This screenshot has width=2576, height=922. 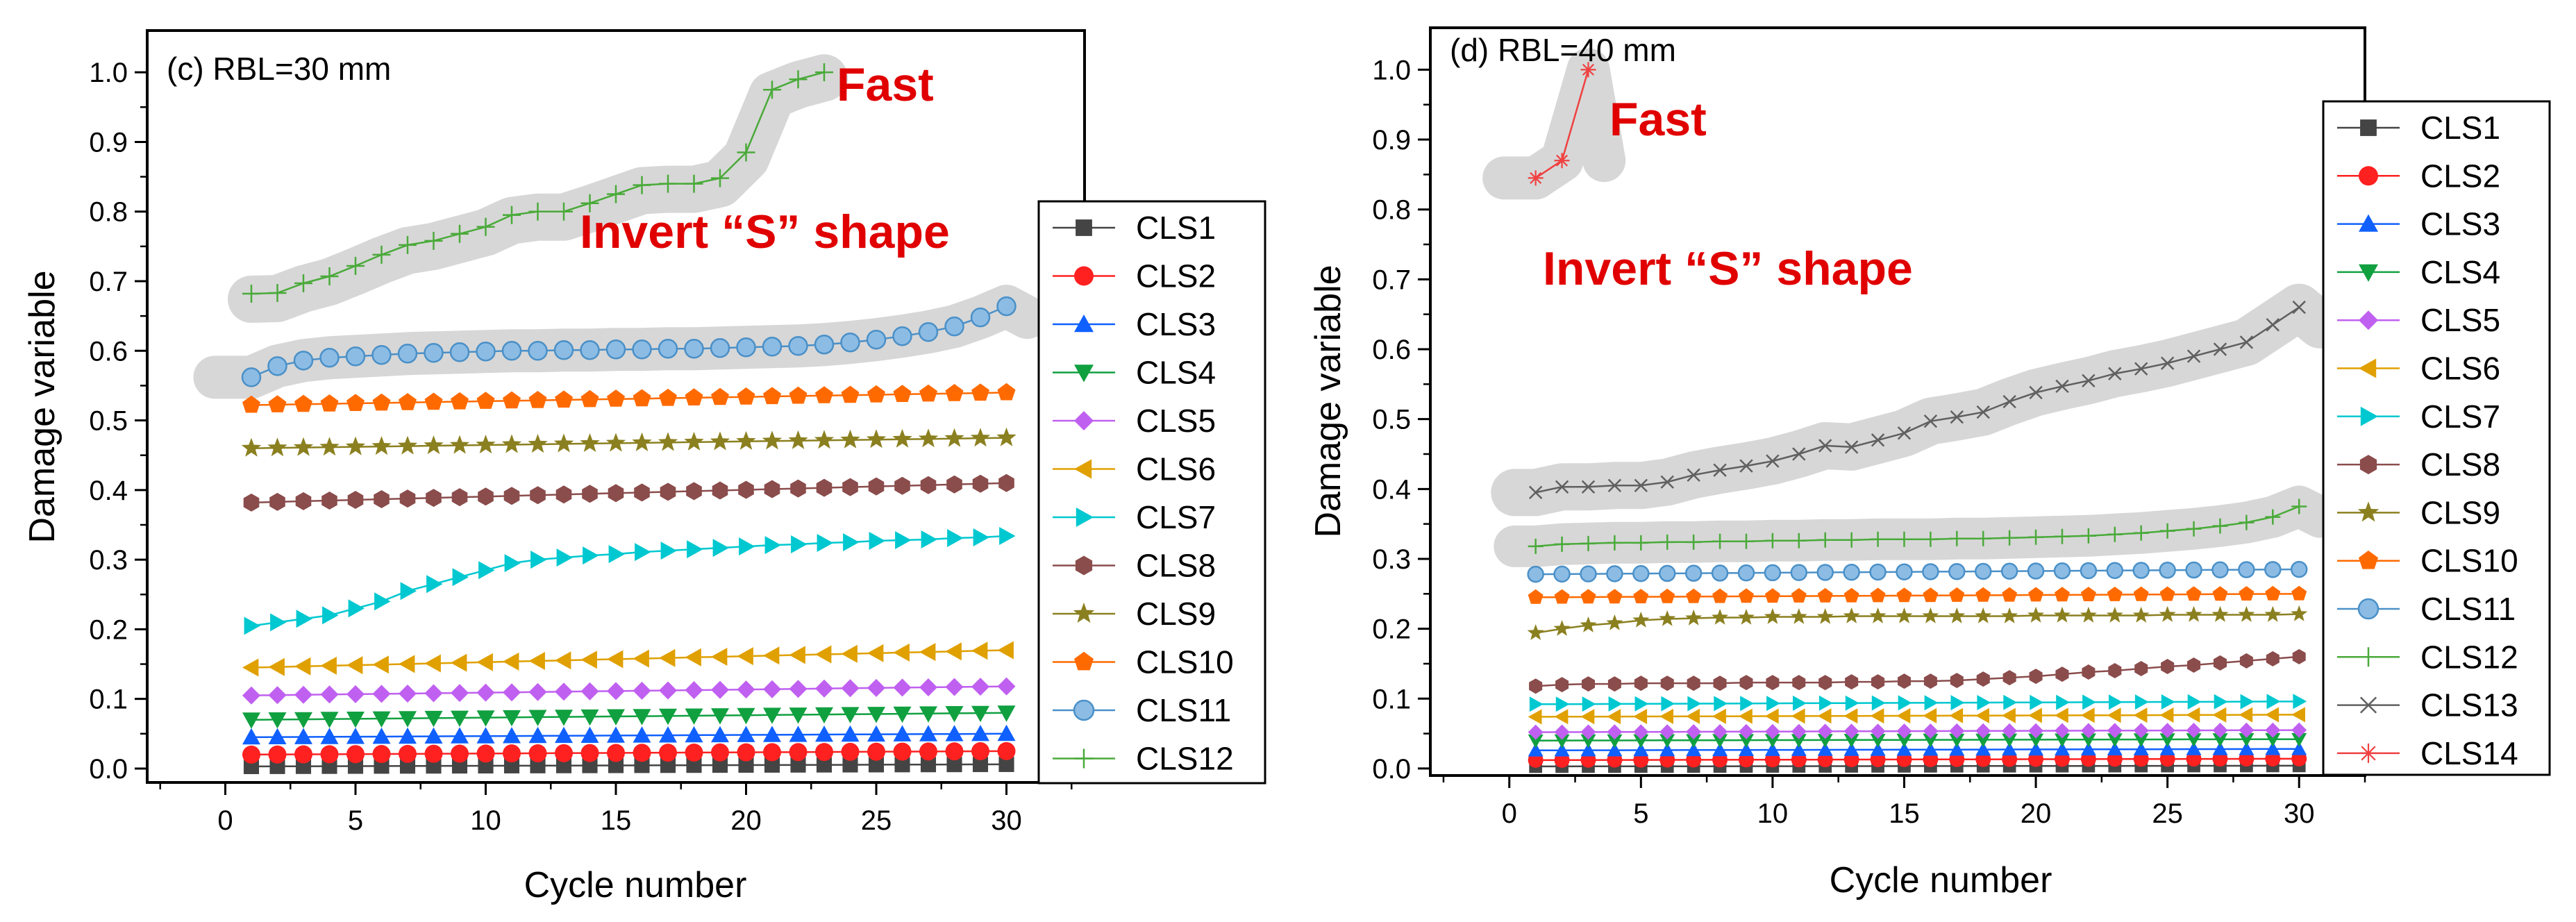 What do you see at coordinates (2469, 561) in the screenshot?
I see `legend-label: CLS10` at bounding box center [2469, 561].